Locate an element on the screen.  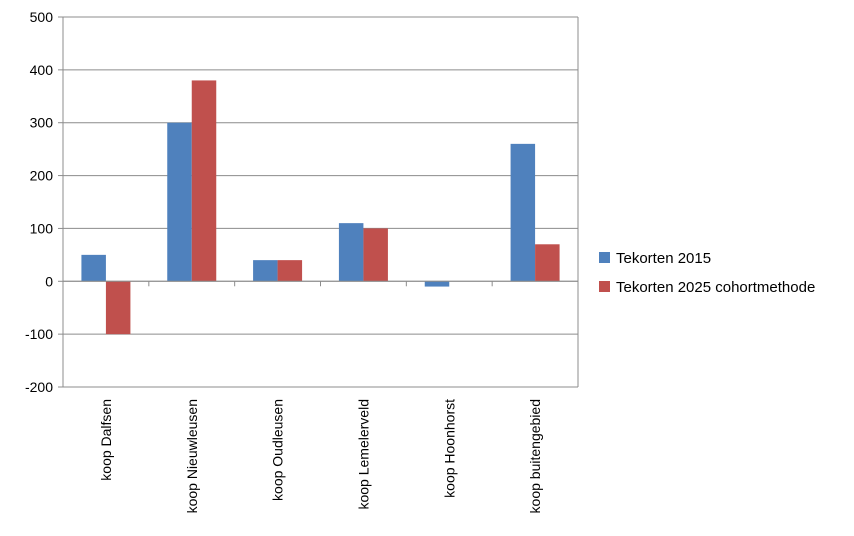
y-tick-label: 100 is located at coordinates (42, 228).